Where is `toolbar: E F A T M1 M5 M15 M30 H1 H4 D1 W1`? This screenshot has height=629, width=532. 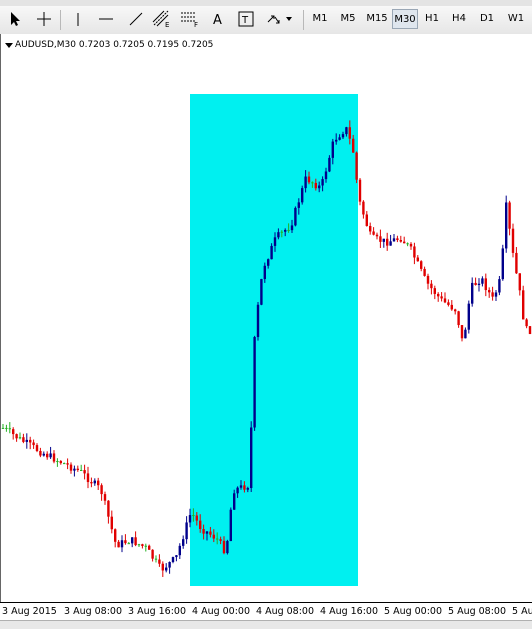
toolbar: E F A T M1 M5 M15 M30 H1 H4 D1 W1 is located at coordinates (266, 20).